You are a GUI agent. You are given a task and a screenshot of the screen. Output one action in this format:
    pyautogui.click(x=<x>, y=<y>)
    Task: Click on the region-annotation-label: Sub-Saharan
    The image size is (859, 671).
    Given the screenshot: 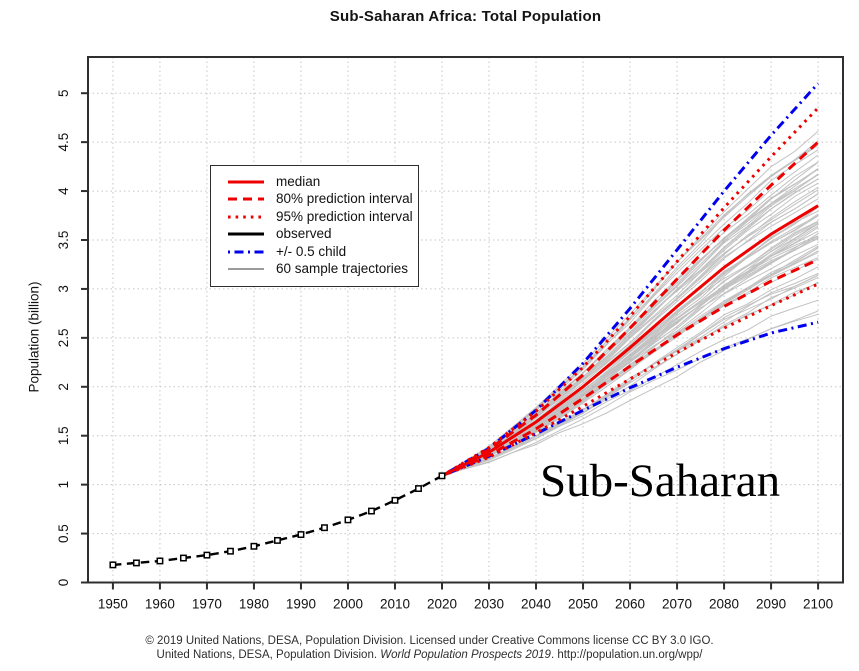 What is the action you would take?
    pyautogui.click(x=660, y=481)
    